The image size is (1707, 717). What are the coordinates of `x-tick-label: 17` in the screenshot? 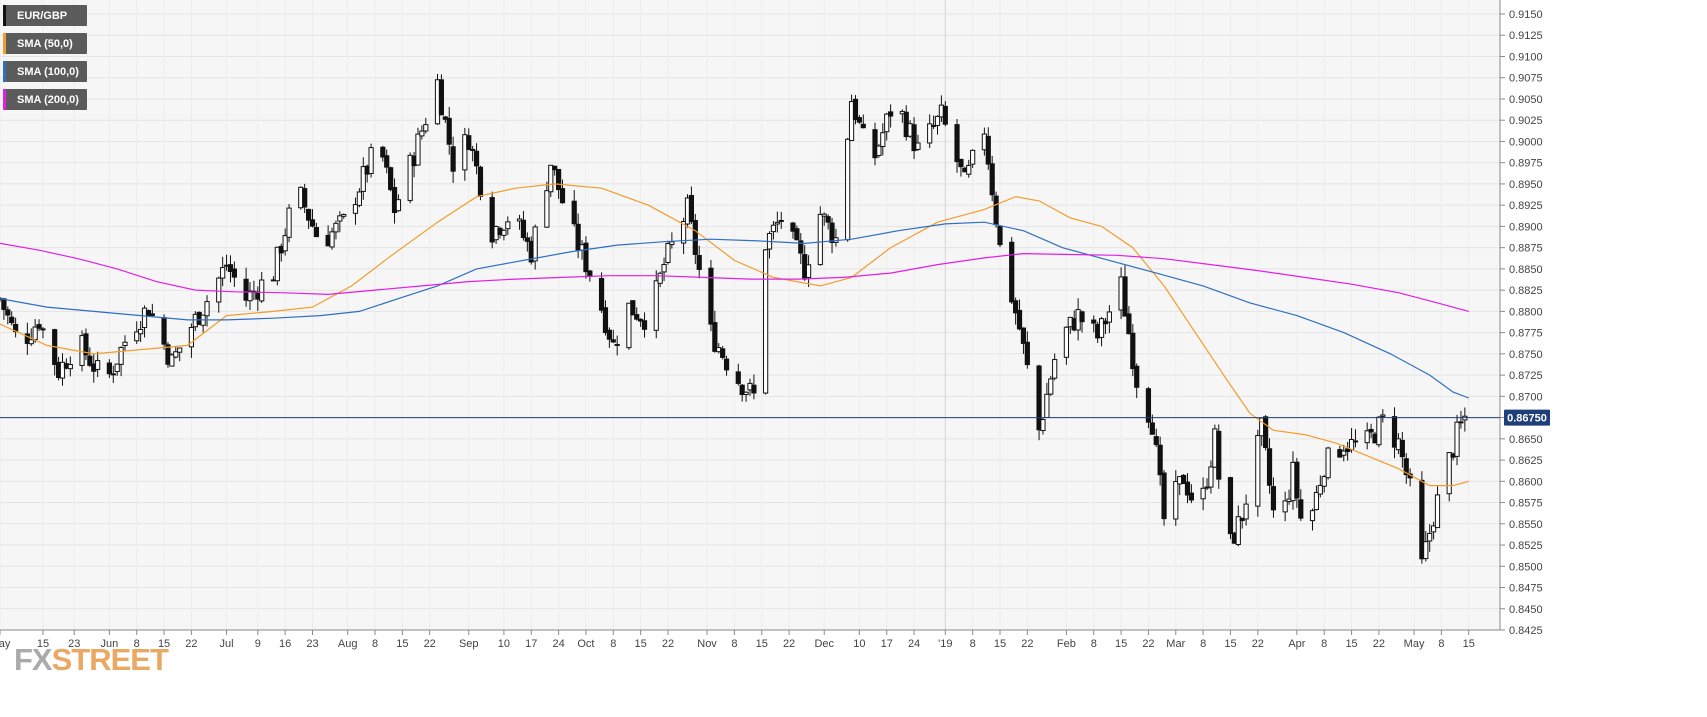 It's located at (887, 644).